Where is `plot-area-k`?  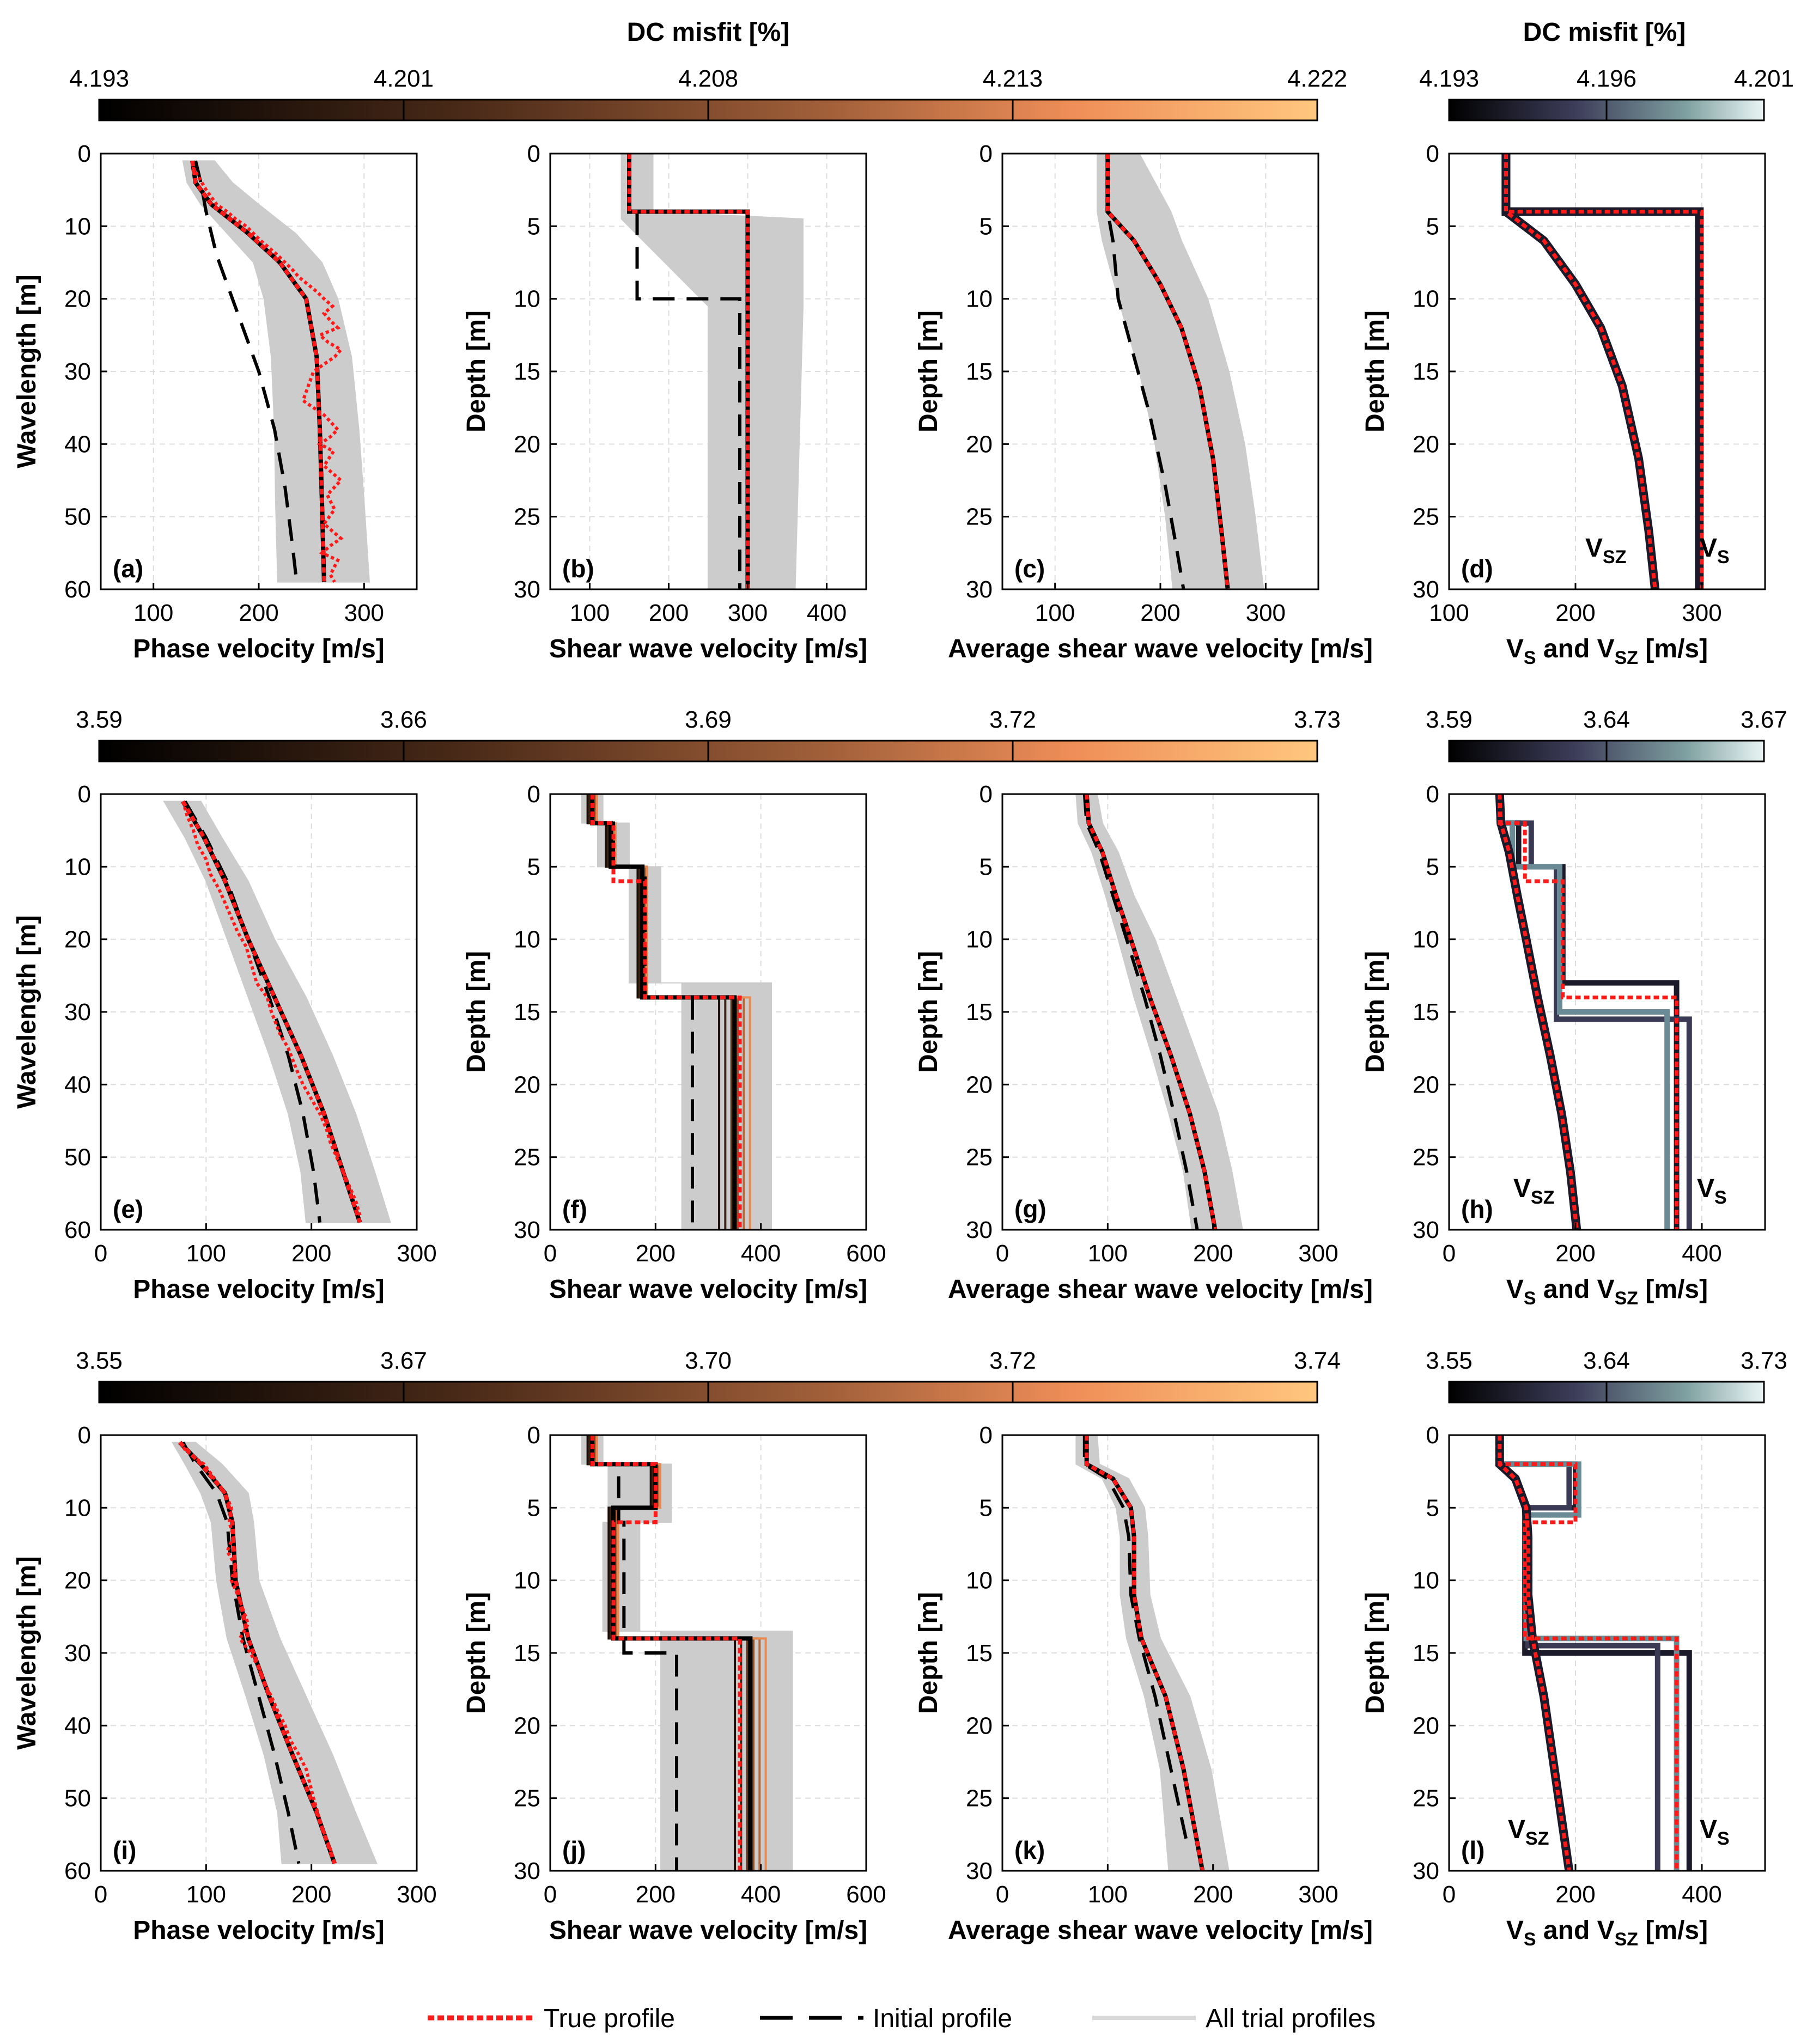 plot-area-k is located at coordinates (1152, 1653).